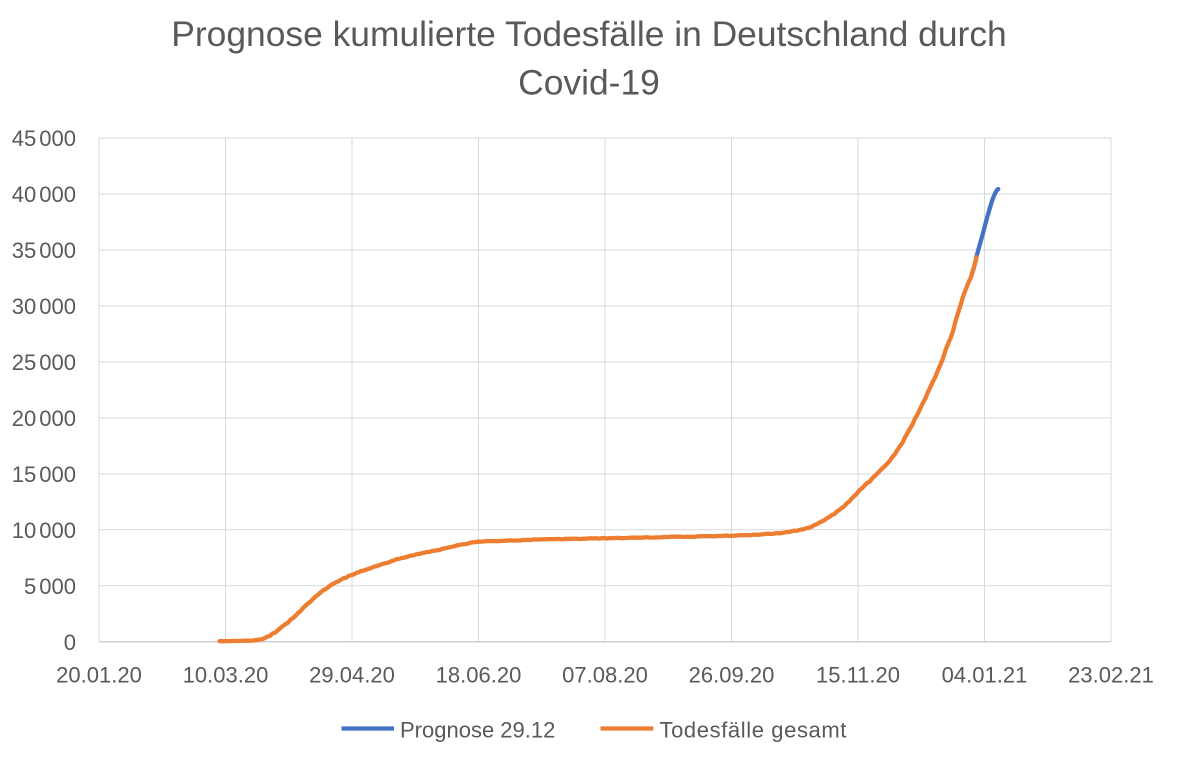 This screenshot has height=762, width=1178. What do you see at coordinates (44, 138) in the screenshot?
I see `svg-text: 45 000` at bounding box center [44, 138].